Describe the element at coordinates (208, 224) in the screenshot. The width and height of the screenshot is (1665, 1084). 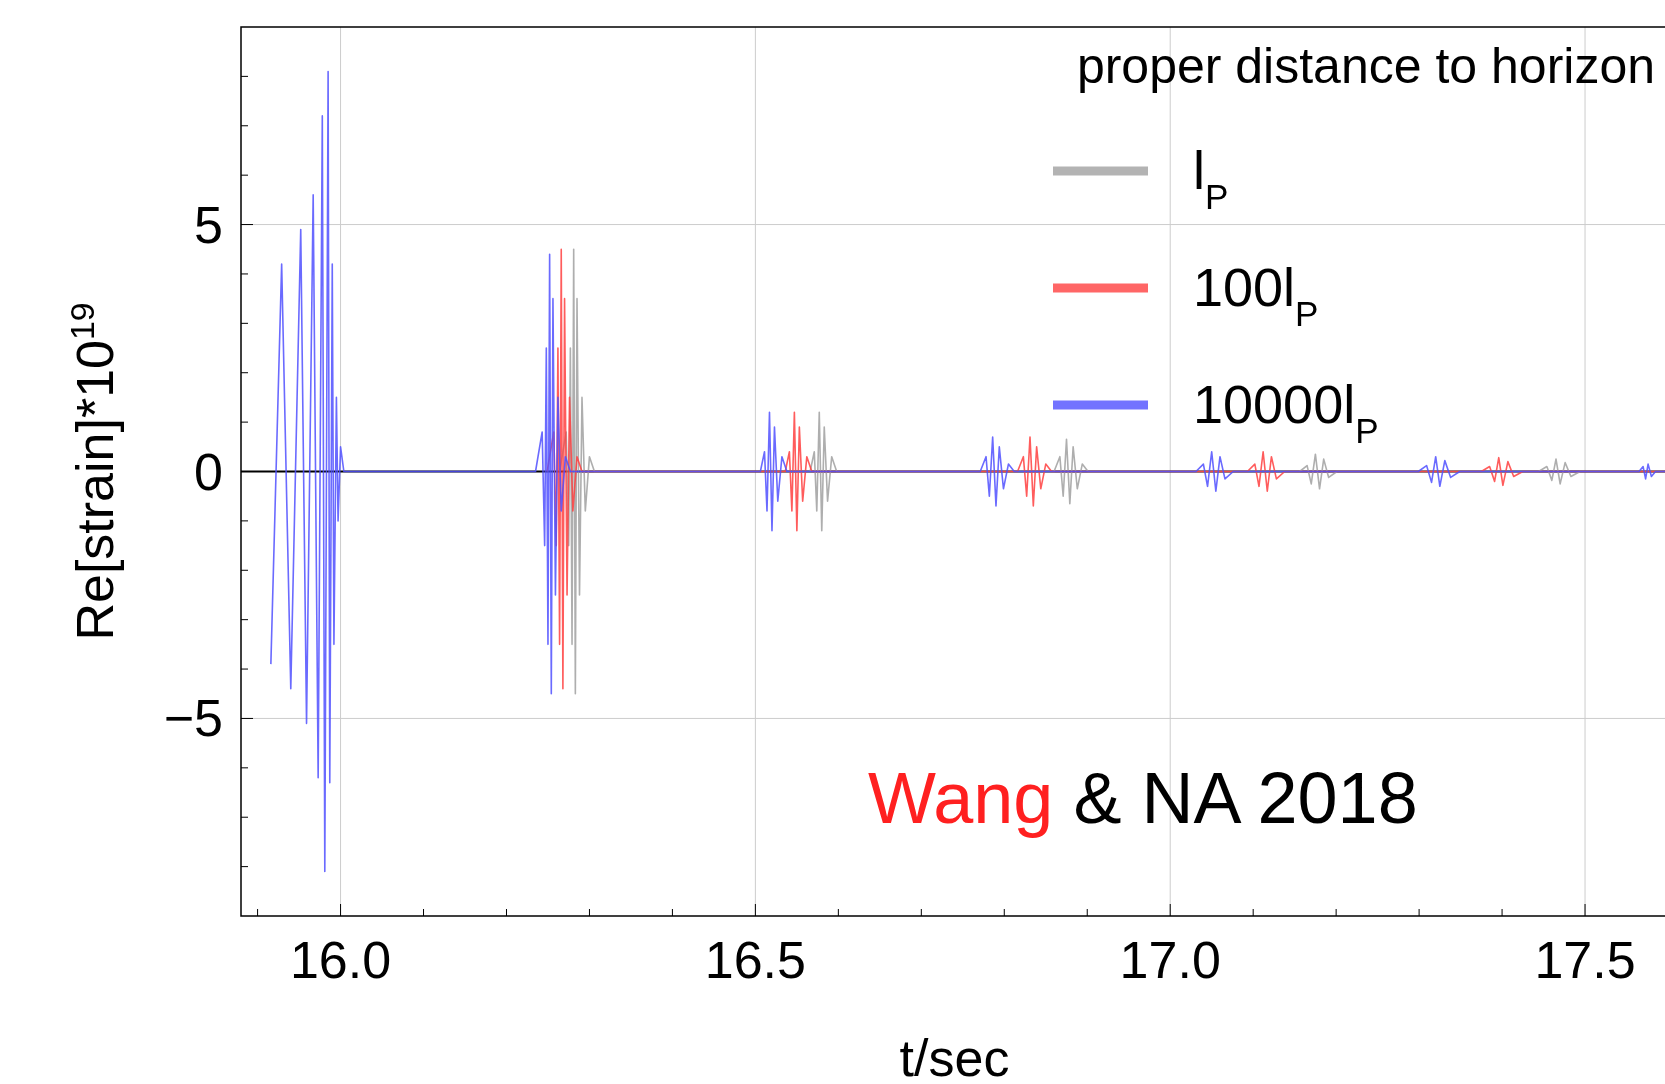
I see `y-tick-label: 5` at that location.